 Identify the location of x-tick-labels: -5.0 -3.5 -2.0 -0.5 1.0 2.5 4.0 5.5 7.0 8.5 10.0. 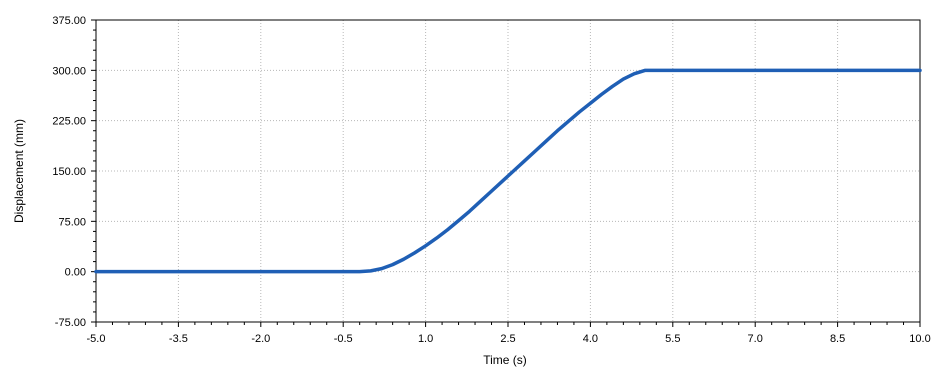
(509, 339).